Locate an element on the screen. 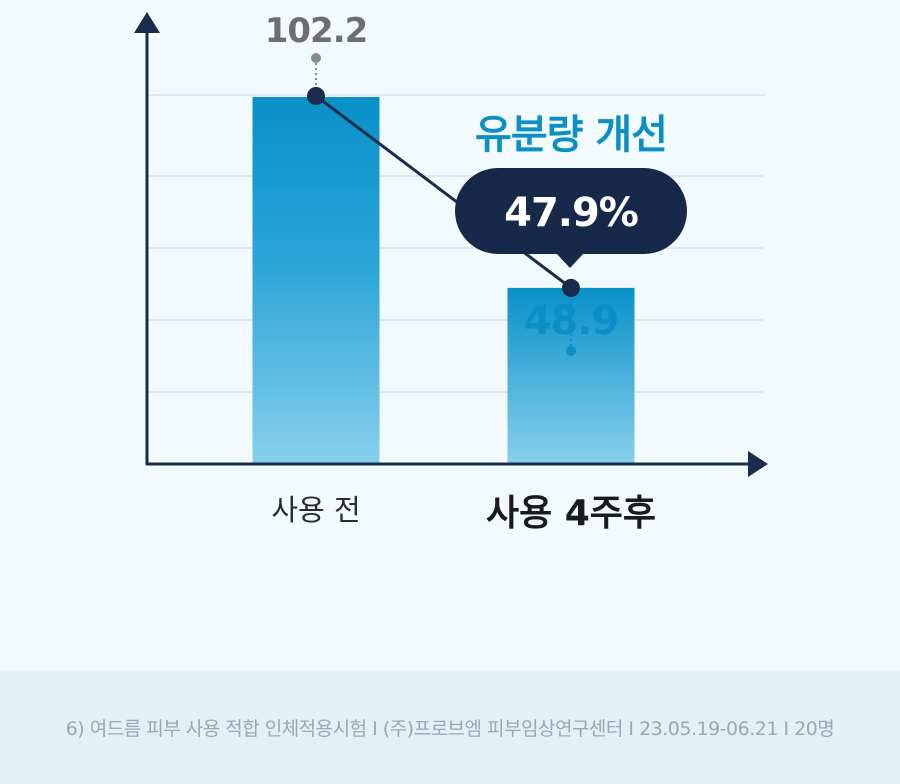 Image resolution: width=900 pixels, height=784 pixels. bar-before-use is located at coordinates (316, 280).